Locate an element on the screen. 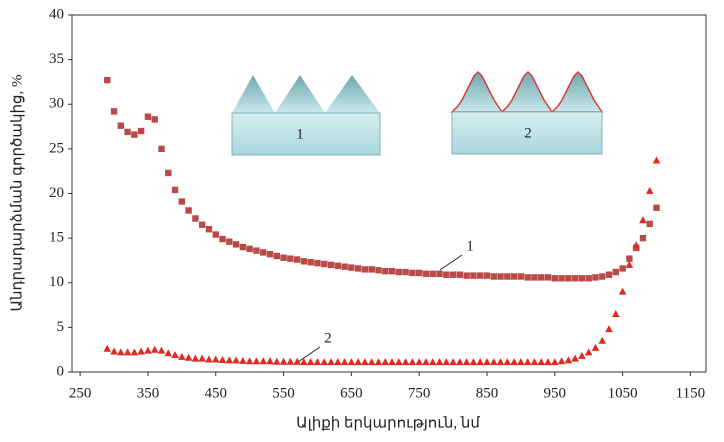 Image resolution: width=724 pixels, height=442 pixels. y-tick-label: 20 is located at coordinates (56, 193).